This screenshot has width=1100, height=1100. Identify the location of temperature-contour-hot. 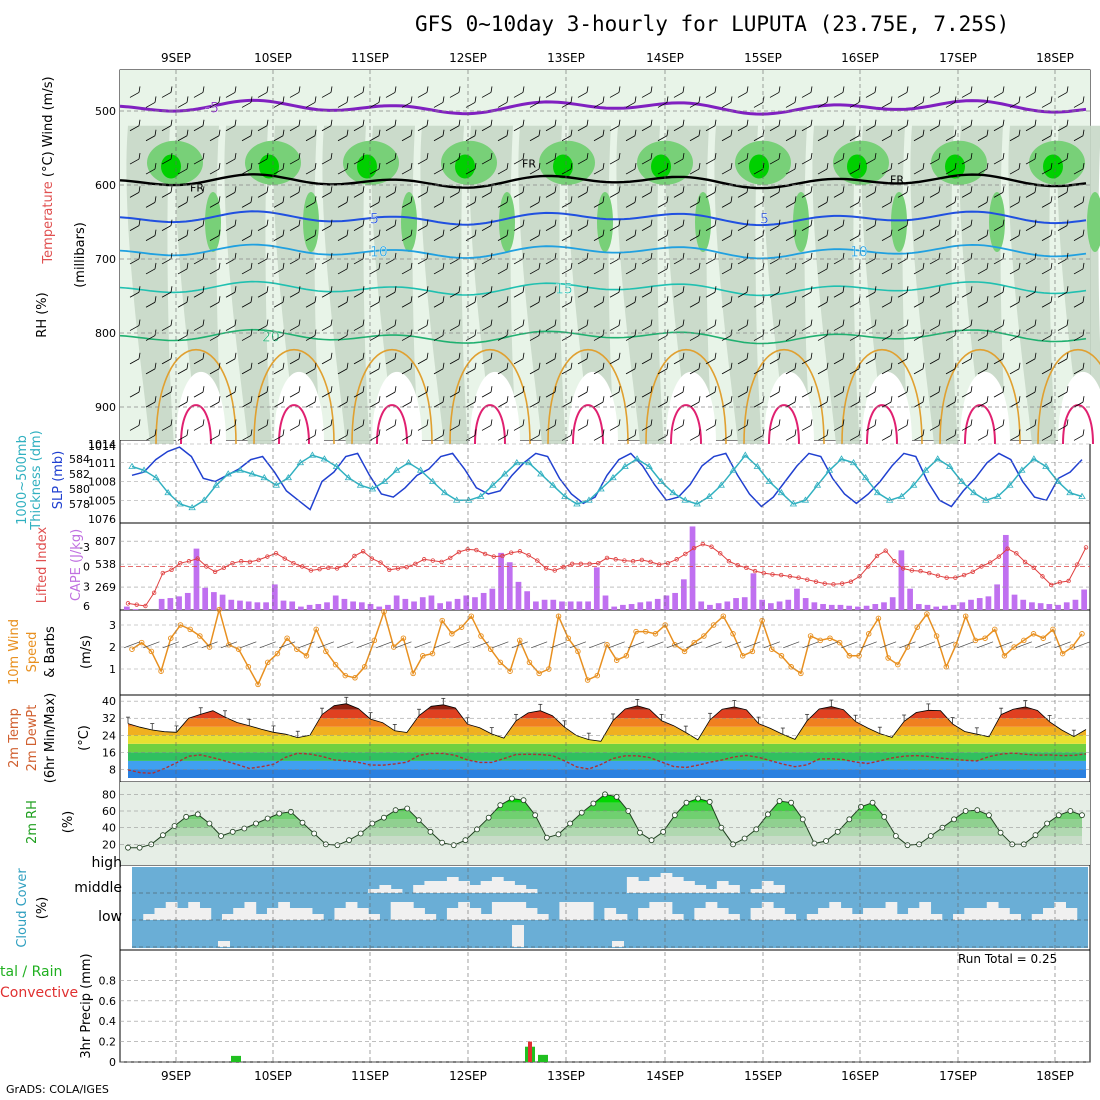
(392, 424).